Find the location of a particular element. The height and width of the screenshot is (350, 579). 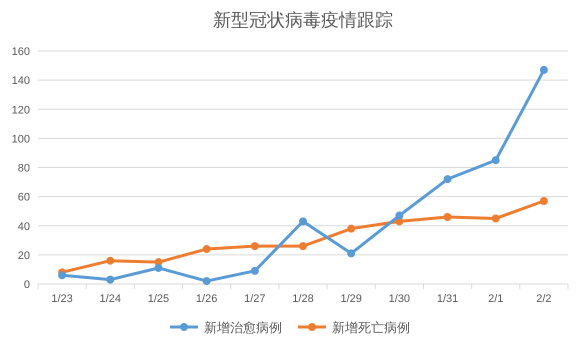

x-tick-label: 1/30 is located at coordinates (399, 299).